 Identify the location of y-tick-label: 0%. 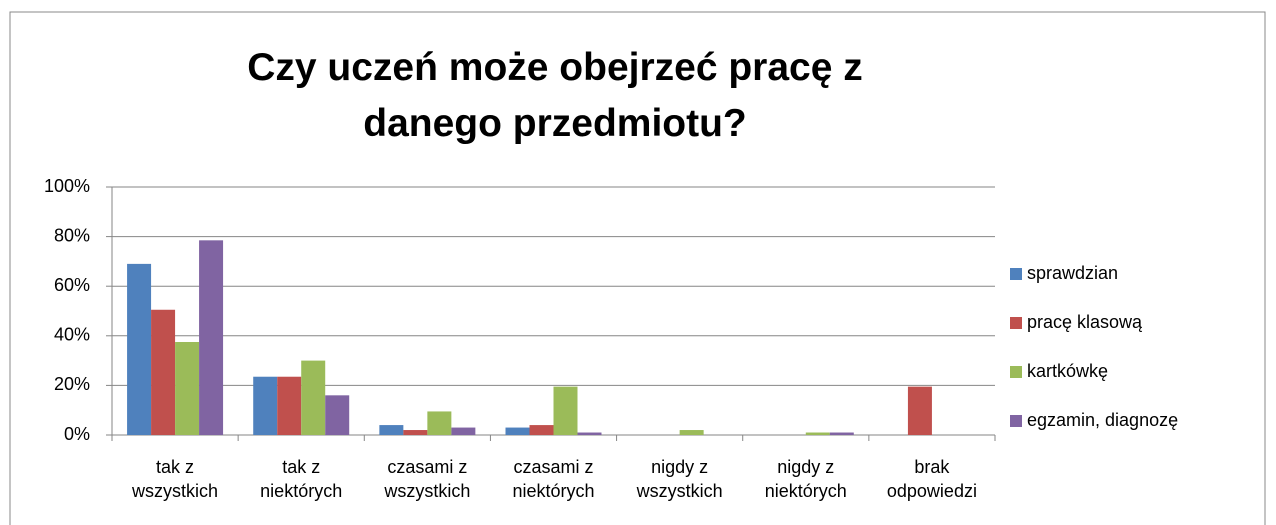
(77, 434).